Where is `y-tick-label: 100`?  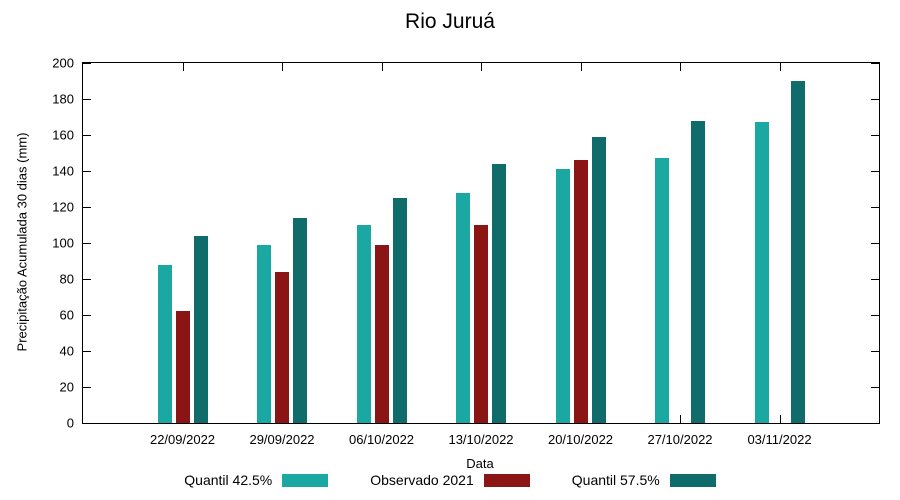
y-tick-label: 100 is located at coordinates (63, 243).